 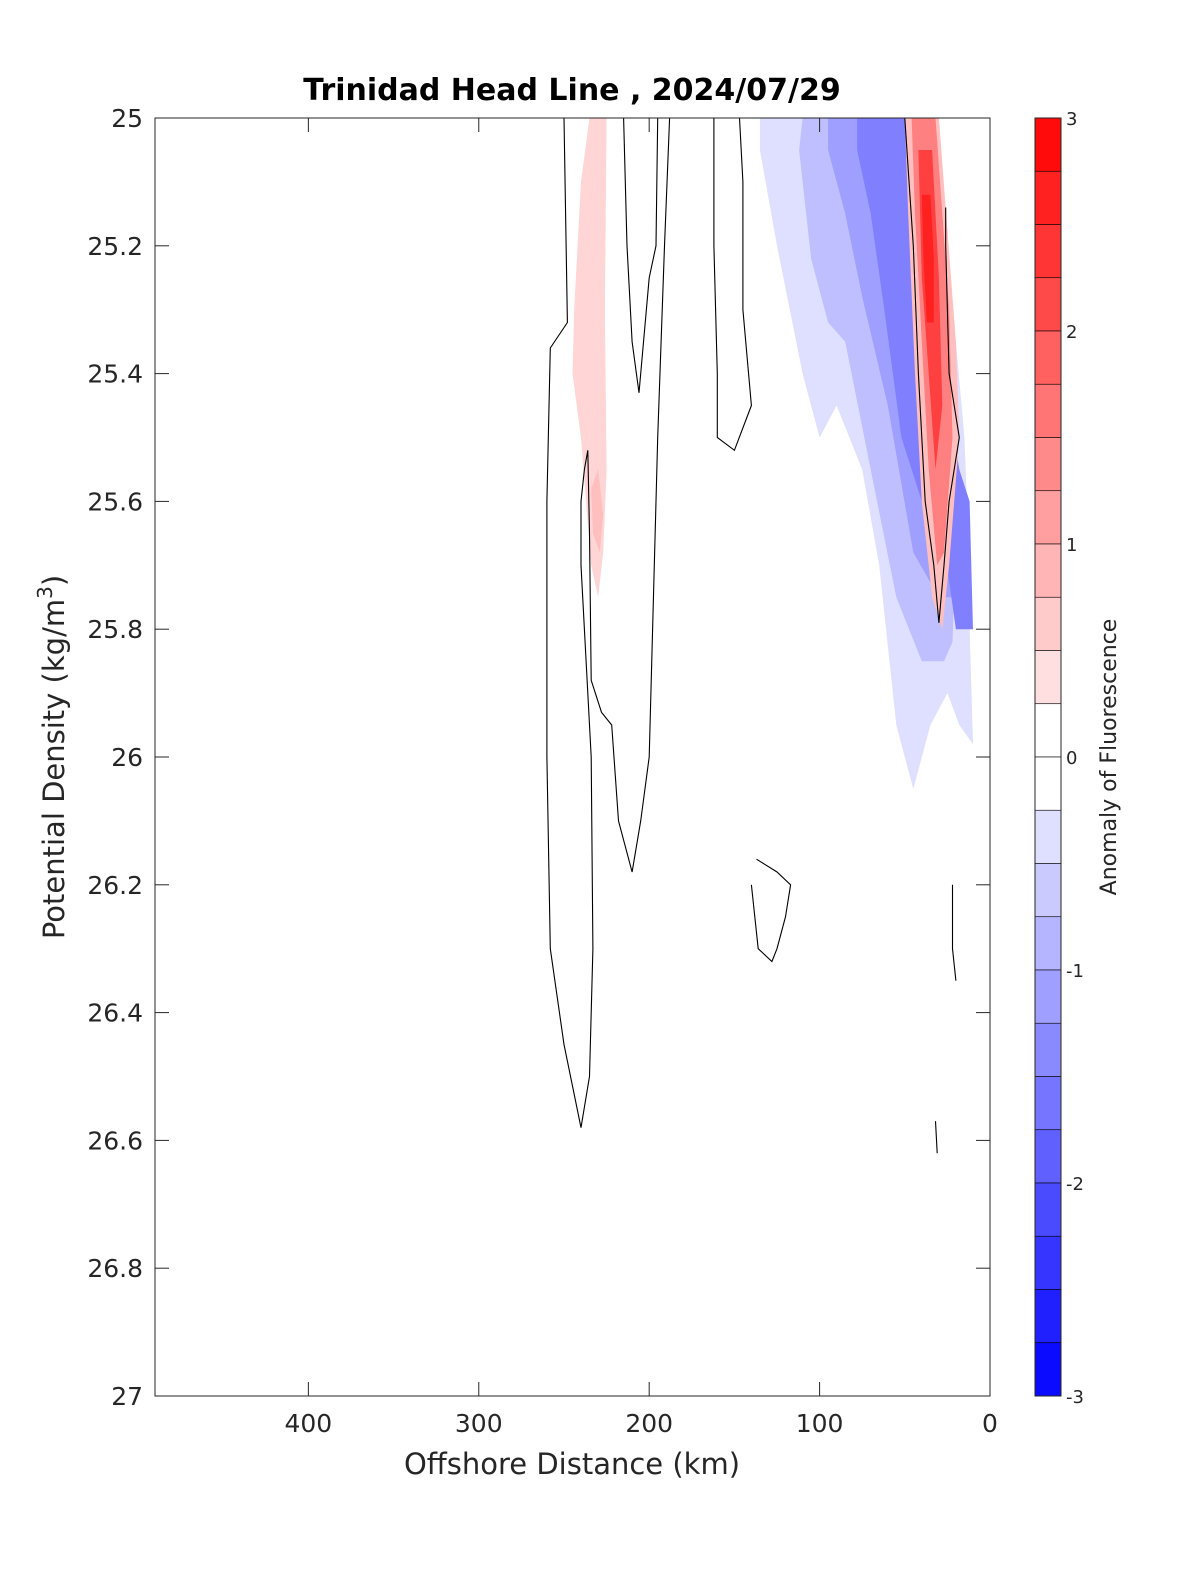 I want to click on y-tick-label: 25.2, so click(x=115, y=246).